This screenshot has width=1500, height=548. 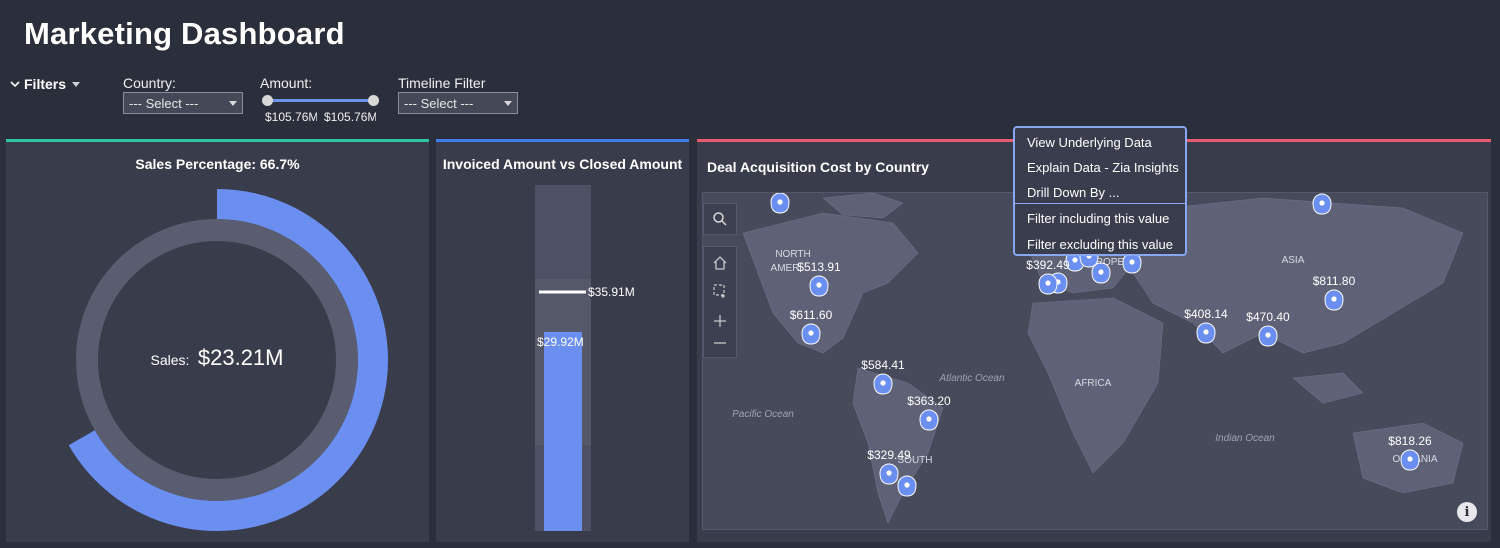 I want to click on bar-value-label: $29.92M, so click(x=560, y=342).